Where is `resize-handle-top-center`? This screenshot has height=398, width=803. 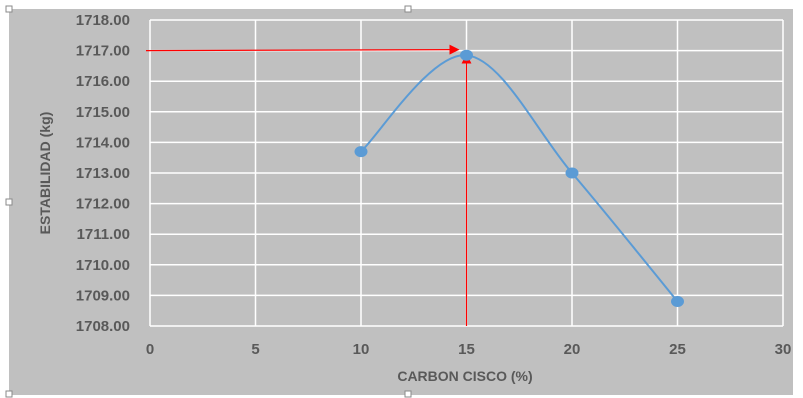 resize-handle-top-center is located at coordinates (408, 9).